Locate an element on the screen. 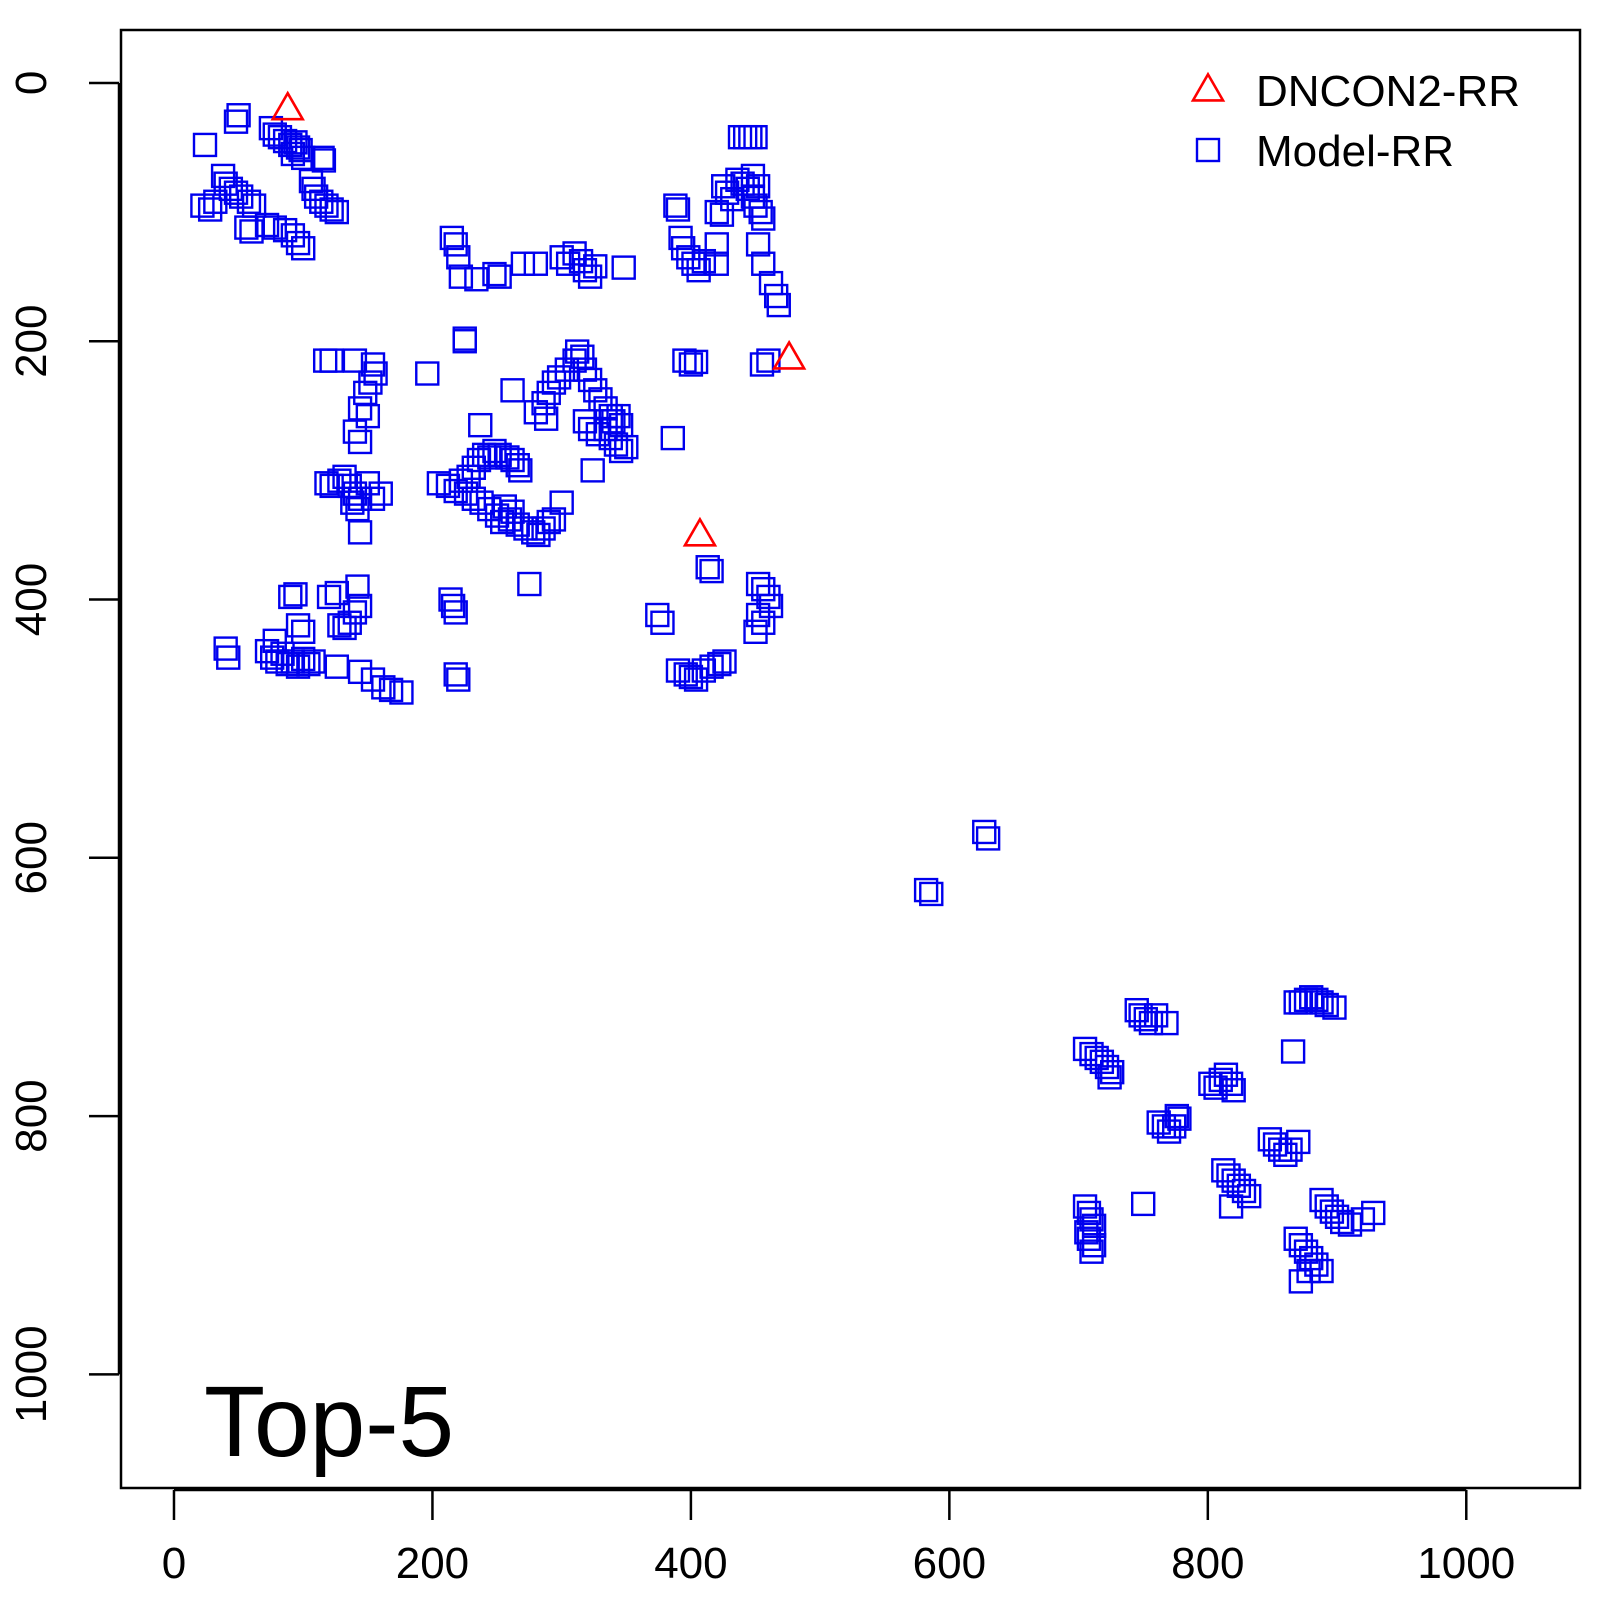  y-tick-label: 0 is located at coordinates (31, 83).